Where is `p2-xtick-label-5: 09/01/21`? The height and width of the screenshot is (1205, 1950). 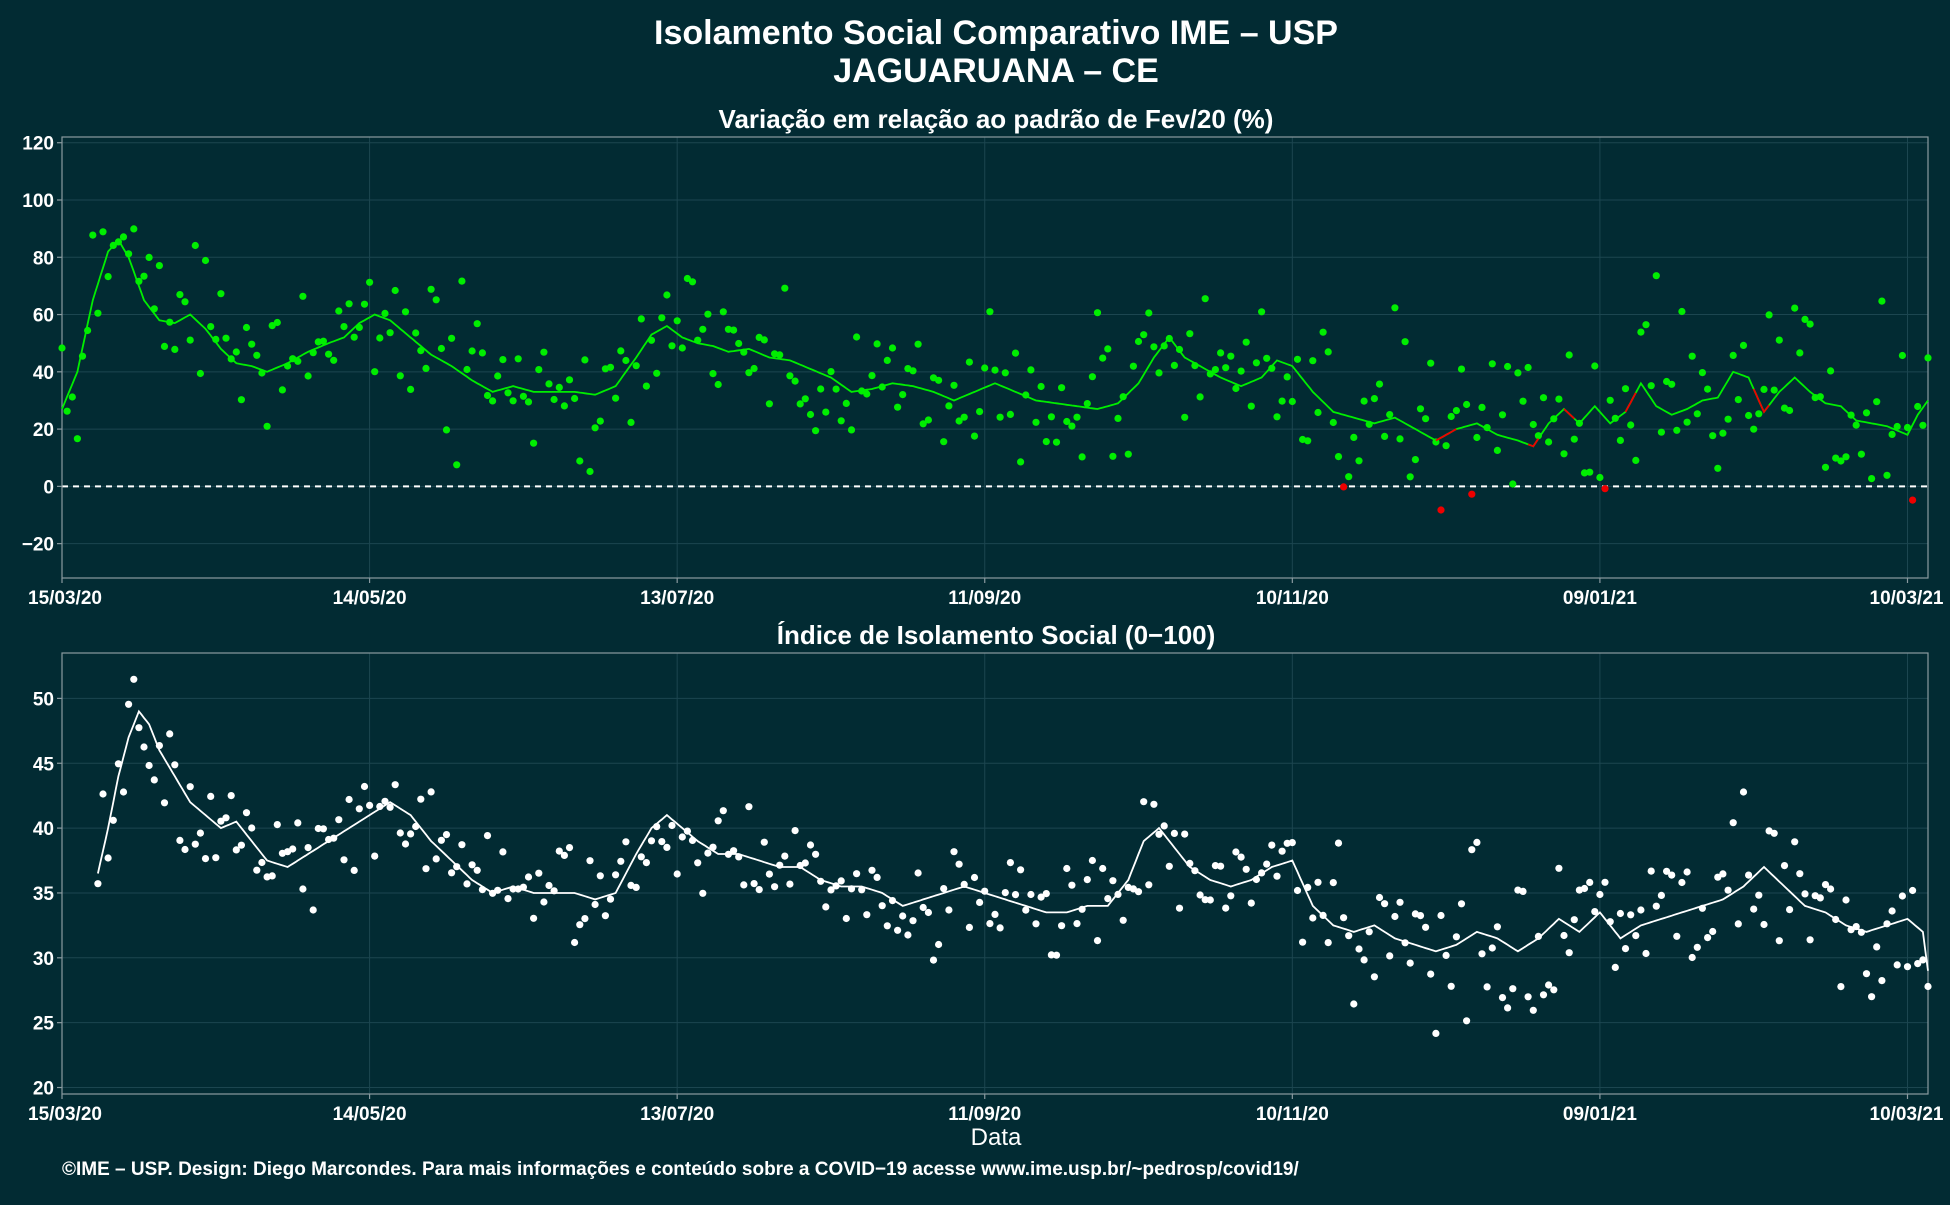
p2-xtick-label-5: 09/01/21 is located at coordinates (1600, 1114).